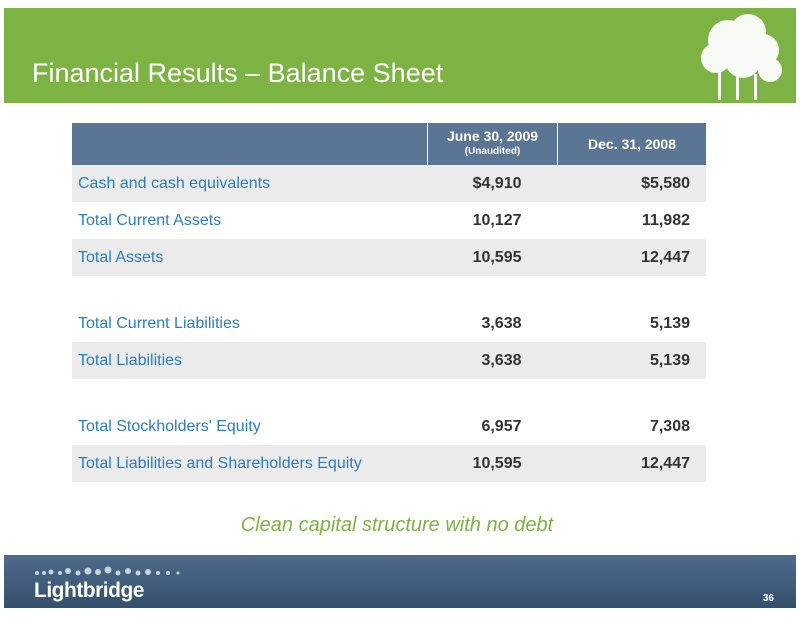 Image resolution: width=800 pixels, height=618 pixels. What do you see at coordinates (389, 220) in the screenshot?
I see `table-row: Total Current Assets 10,127 11,982` at bounding box center [389, 220].